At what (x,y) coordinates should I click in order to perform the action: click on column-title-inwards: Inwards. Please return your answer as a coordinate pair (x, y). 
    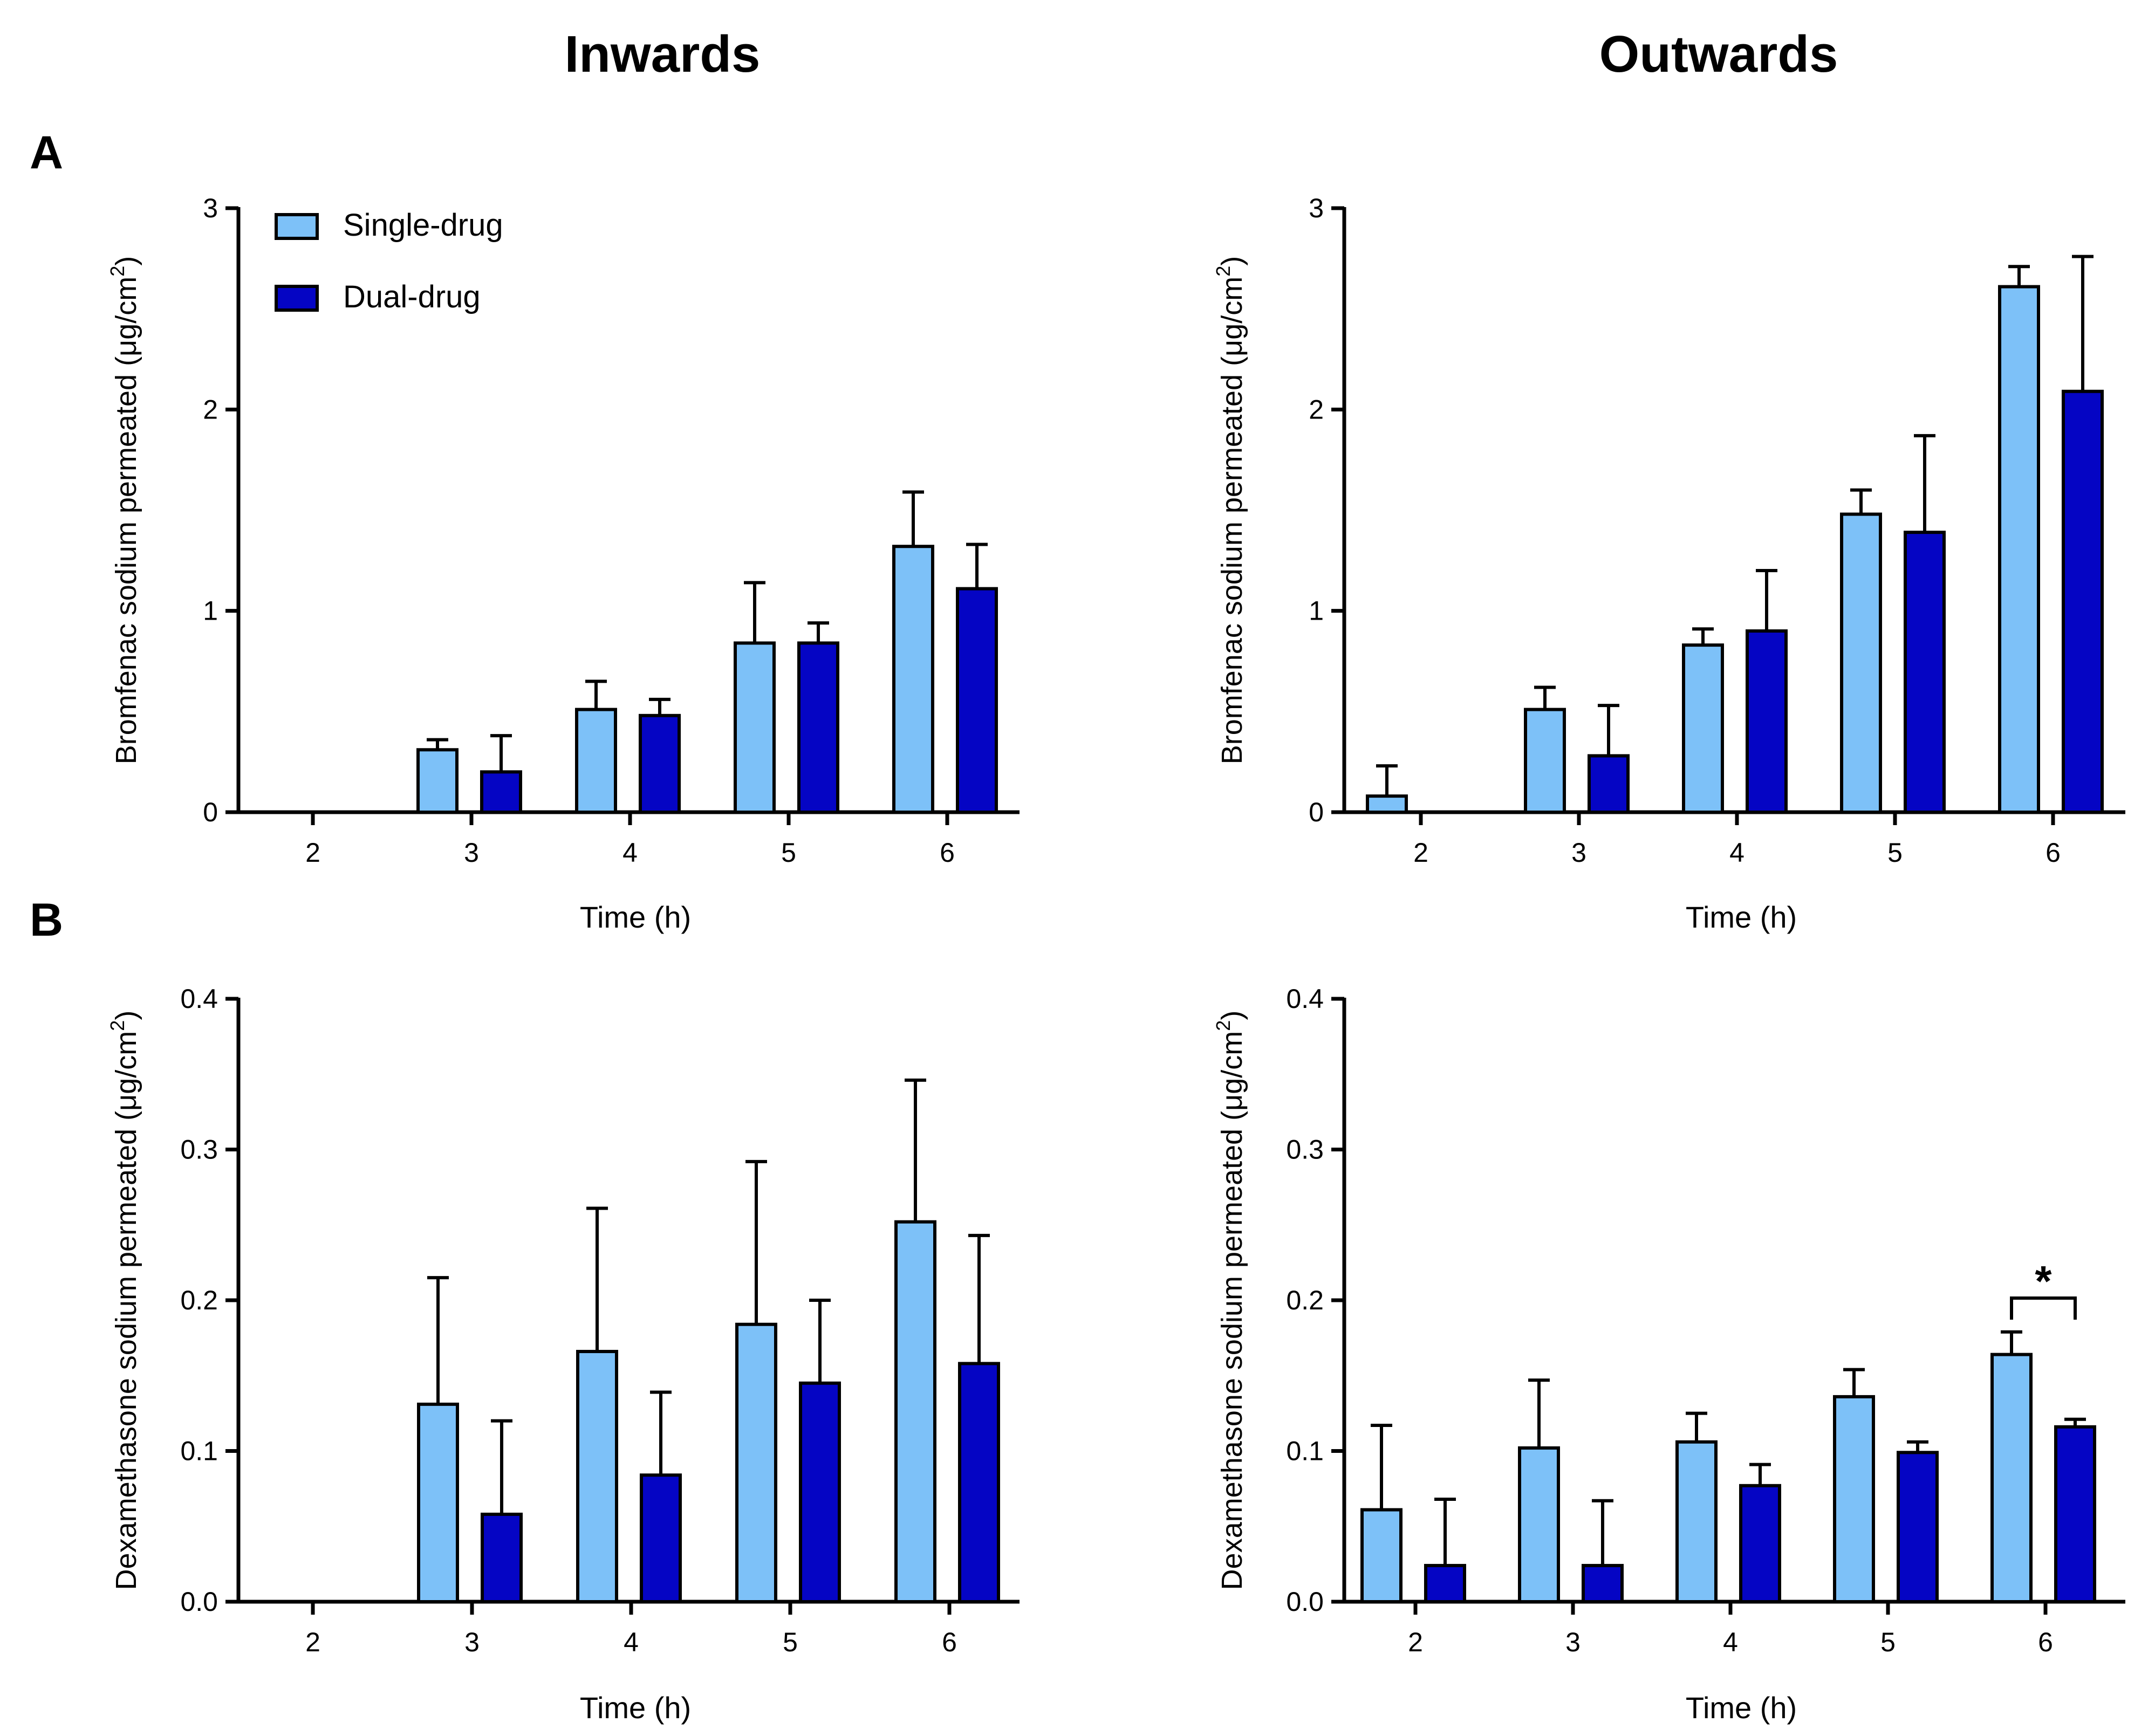
    Looking at the image, I should click on (663, 54).